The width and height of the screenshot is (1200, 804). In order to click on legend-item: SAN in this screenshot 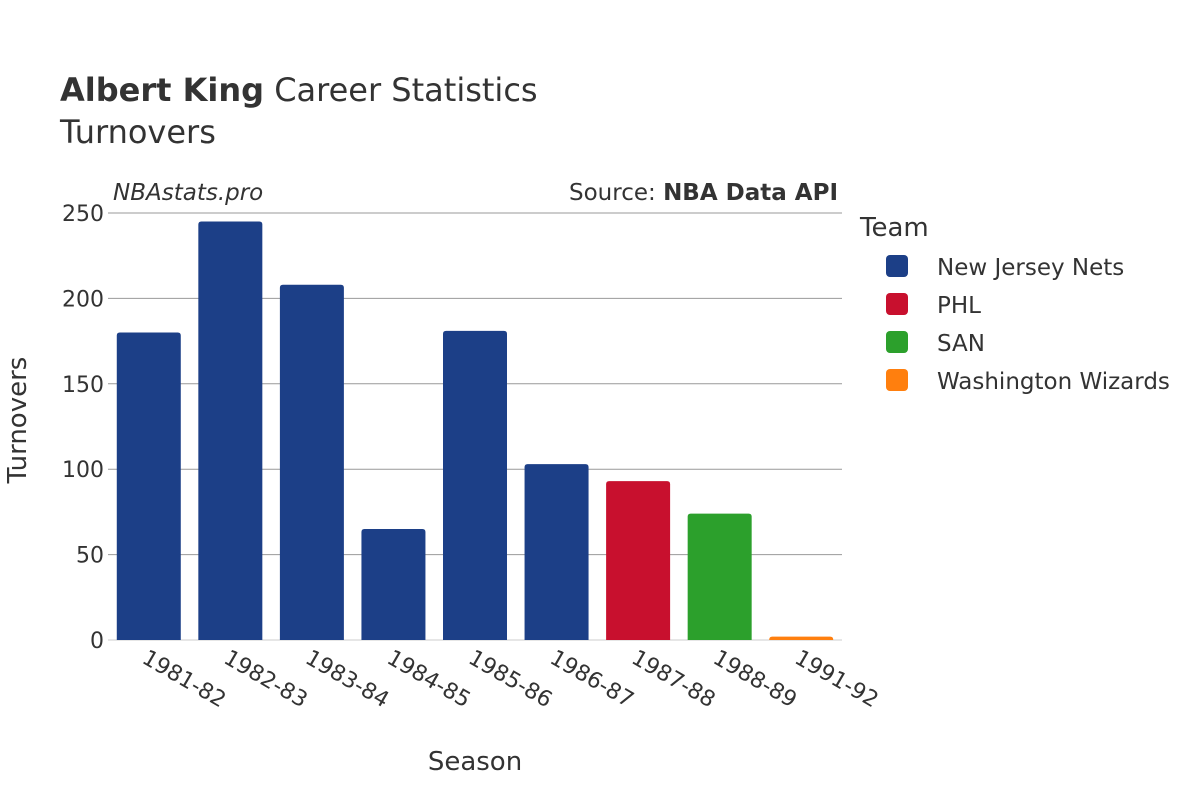, I will do `click(961, 344)`.